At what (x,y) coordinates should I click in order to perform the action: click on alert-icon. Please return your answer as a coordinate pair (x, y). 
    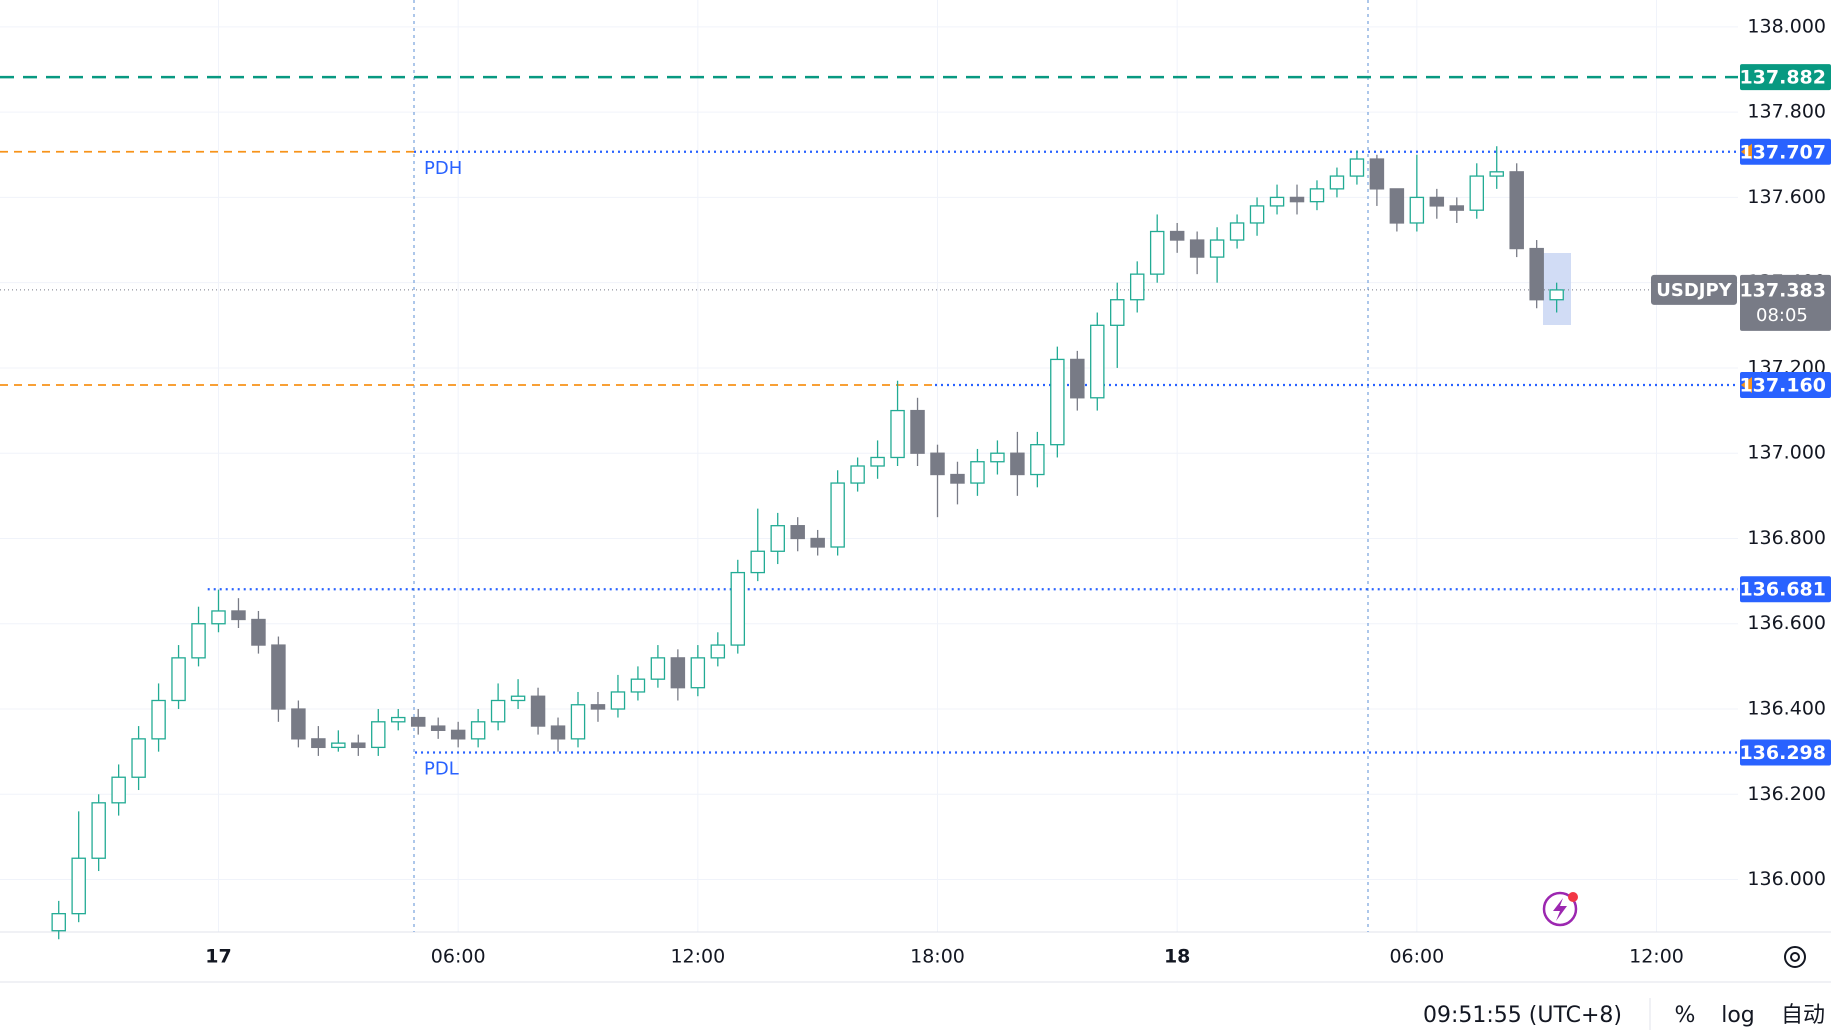
    Looking at the image, I should click on (1560, 909).